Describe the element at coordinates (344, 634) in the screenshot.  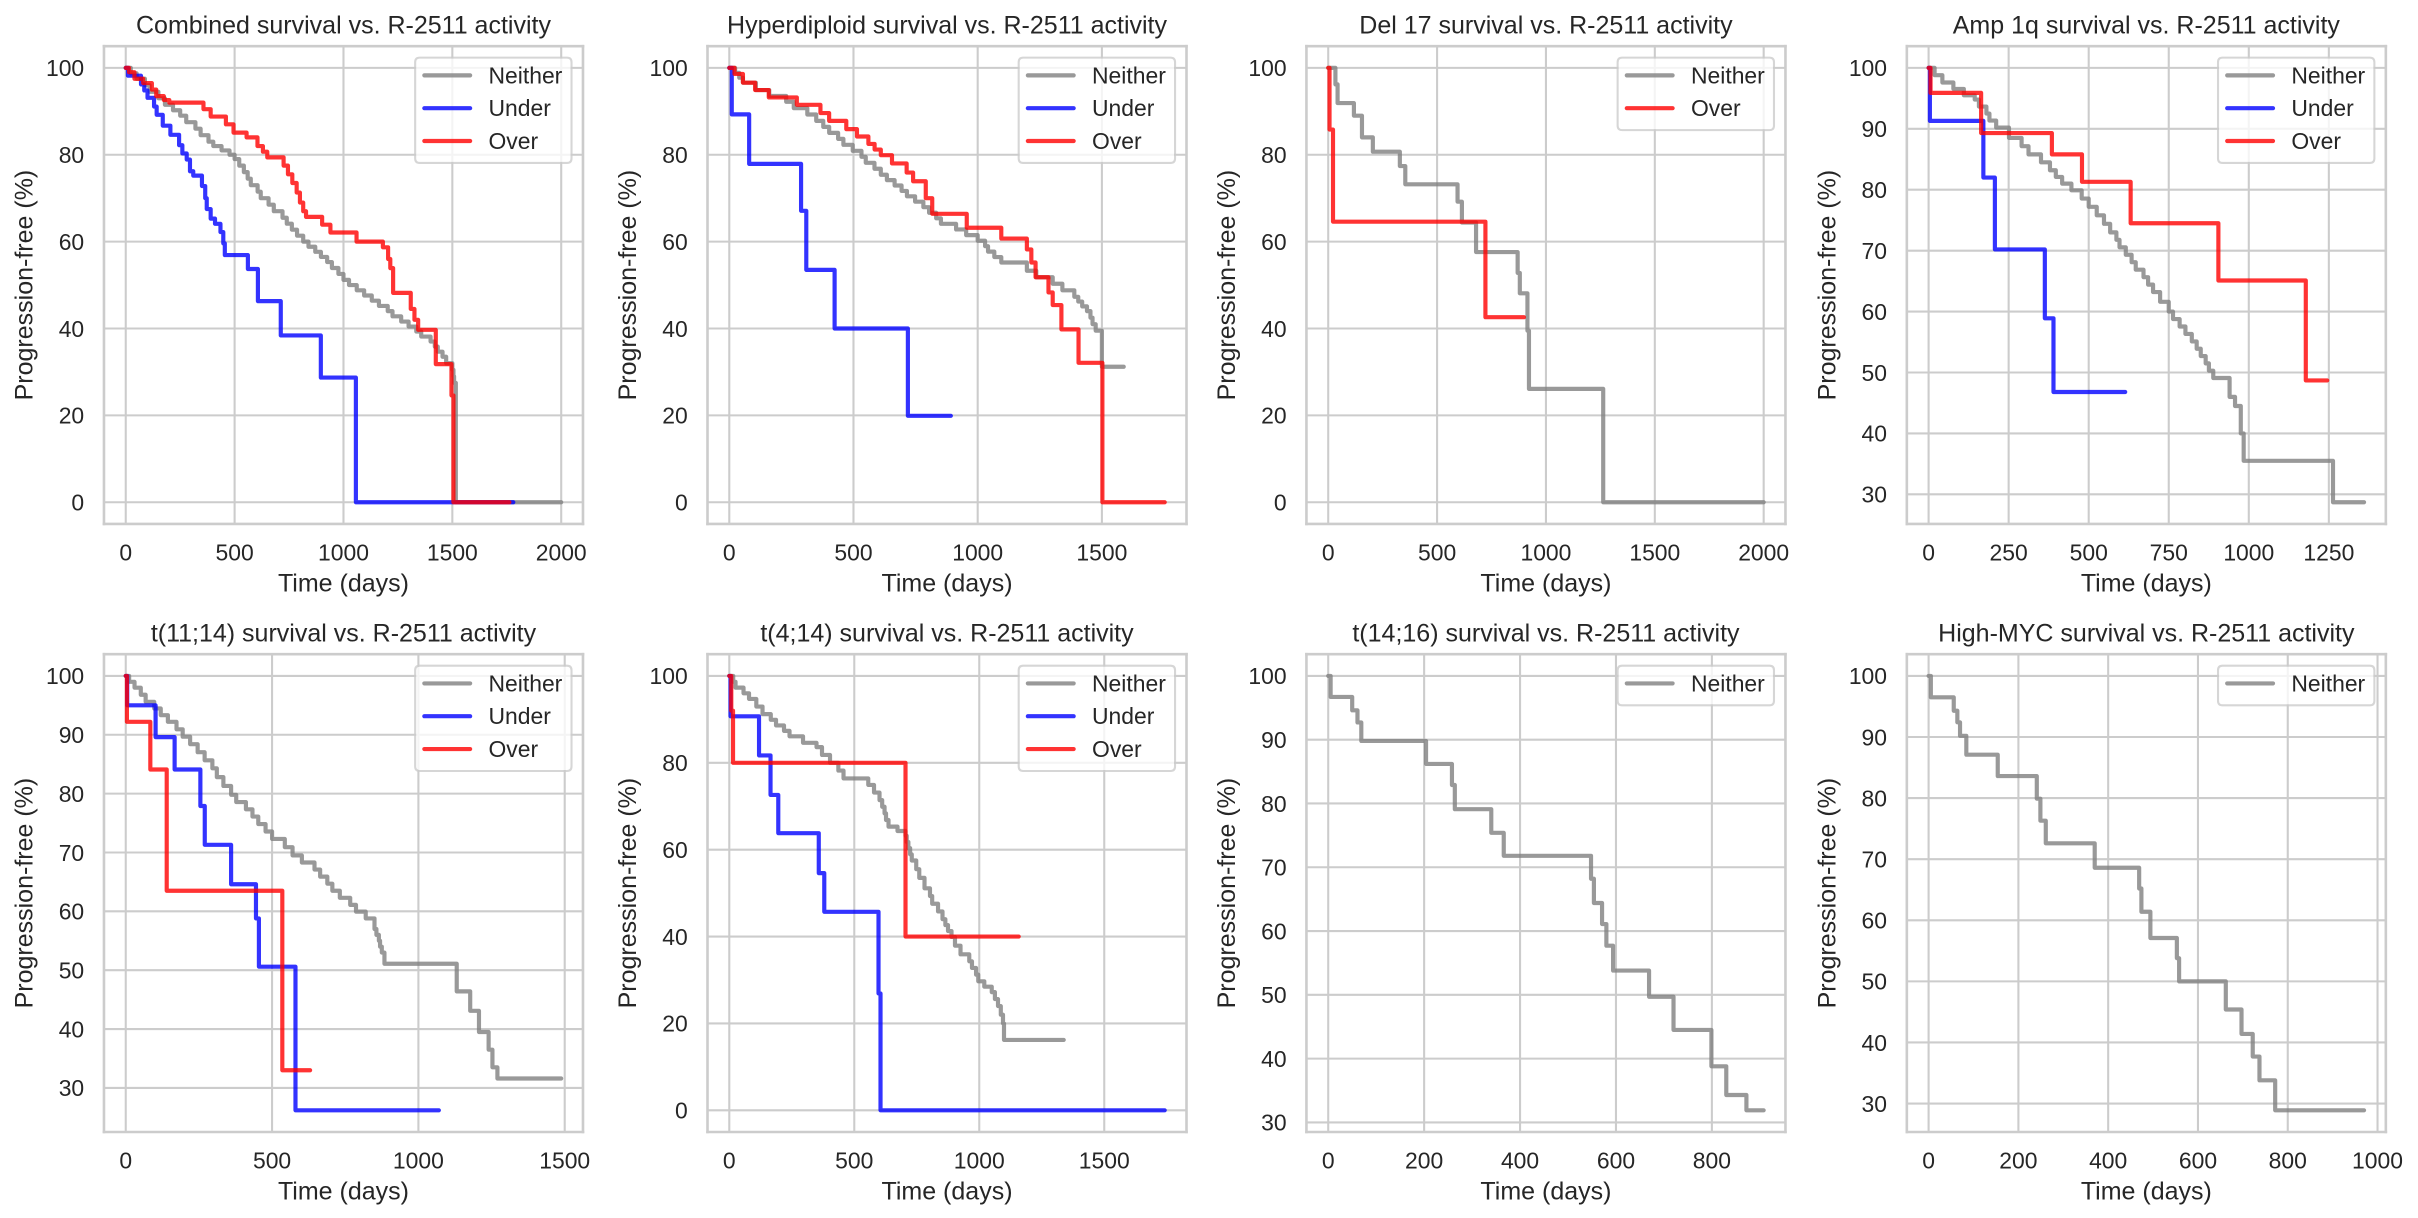
I see `svg-text:t(11;14) survival vs. R-2511 a: t(11;14) survival vs. R-2511 activity` at that location.